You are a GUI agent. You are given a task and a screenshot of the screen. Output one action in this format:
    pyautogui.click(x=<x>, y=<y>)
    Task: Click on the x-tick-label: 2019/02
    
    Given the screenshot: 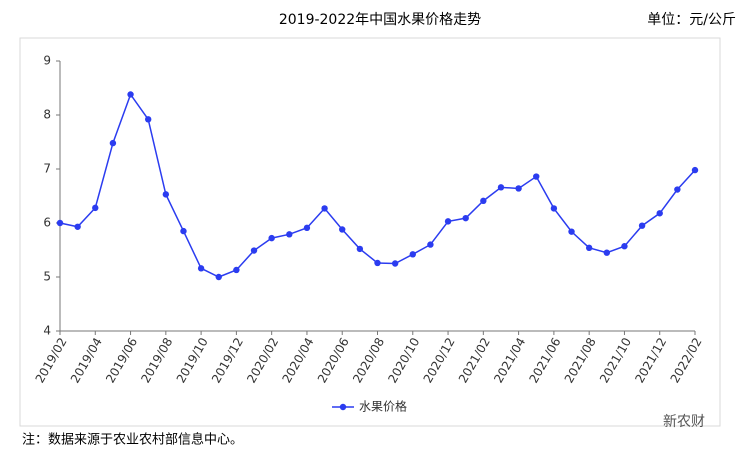 What is the action you would take?
    pyautogui.click(x=51, y=360)
    